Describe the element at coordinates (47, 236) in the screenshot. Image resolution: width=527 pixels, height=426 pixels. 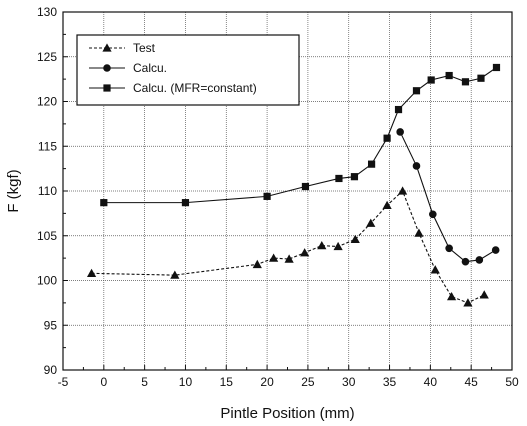
I see `y-tick-label: 105` at that location.